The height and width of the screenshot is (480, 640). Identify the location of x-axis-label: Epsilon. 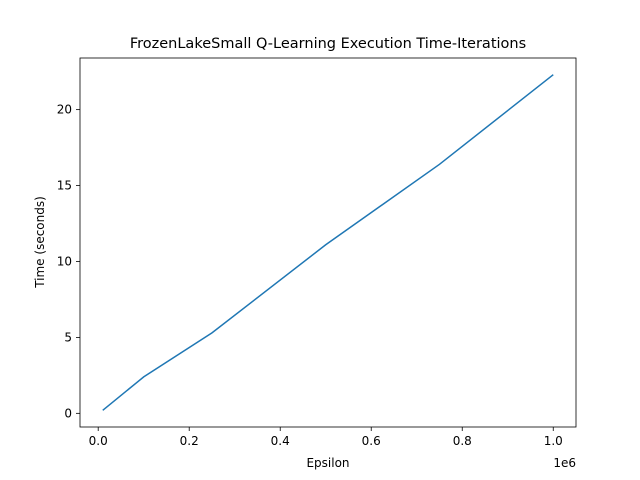
(327, 463).